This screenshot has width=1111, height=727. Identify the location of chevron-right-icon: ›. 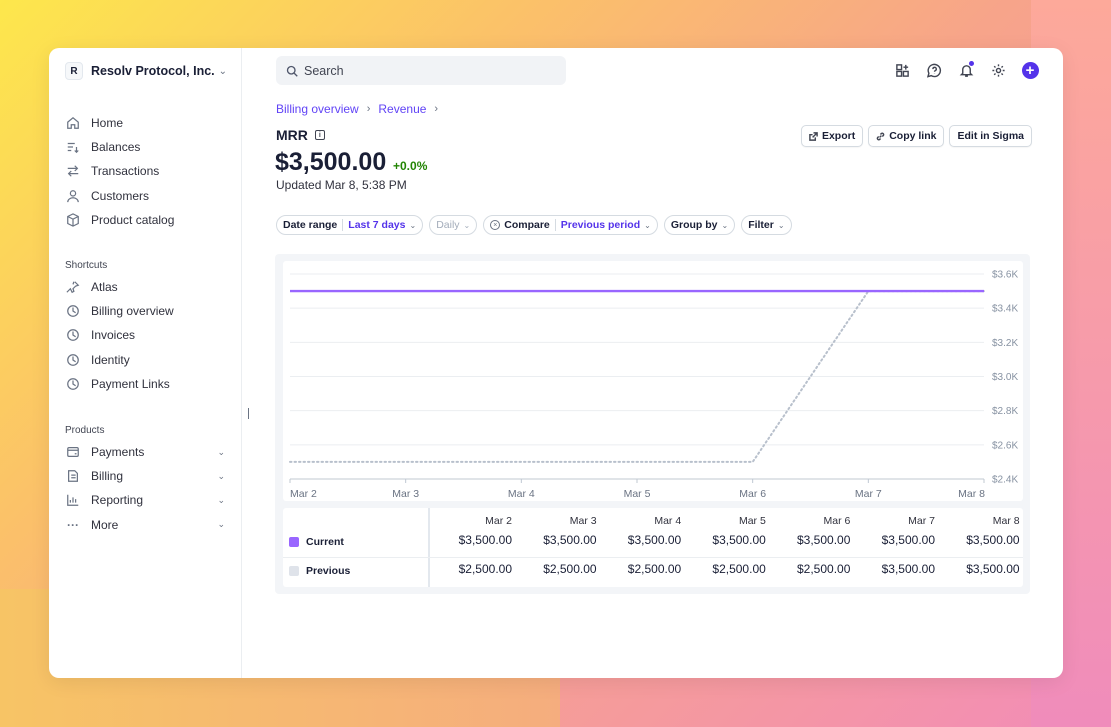
(368, 109).